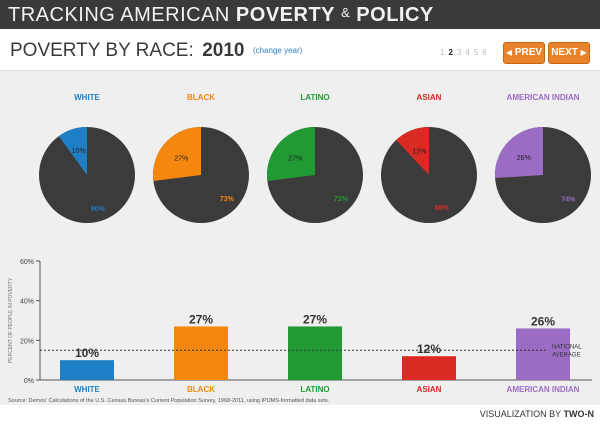 The image size is (600, 425). I want to click on pie-slice-black-poverty, so click(177, 154).